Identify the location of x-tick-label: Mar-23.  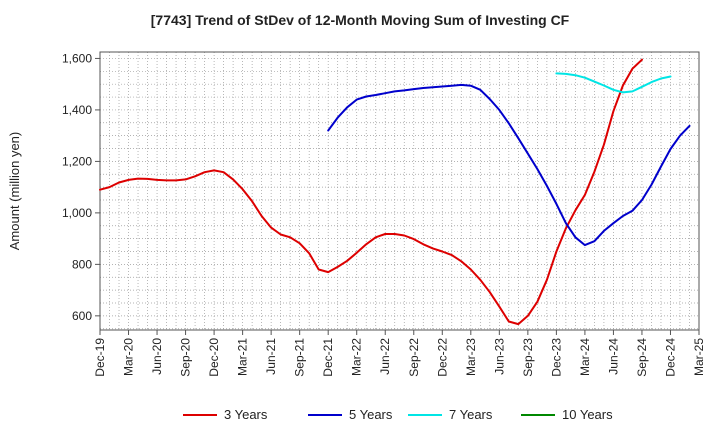
(471, 357).